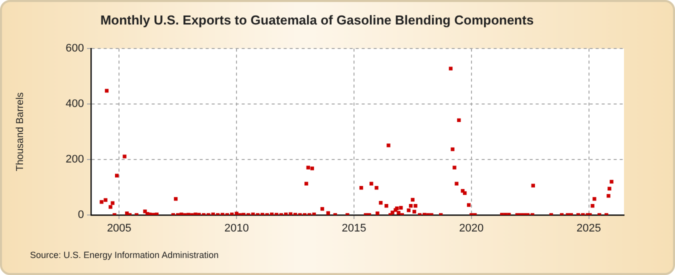 The image size is (675, 275). What do you see at coordinates (124, 255) in the screenshot?
I see `source-note: Source: U.S. Energy Information Administration` at bounding box center [124, 255].